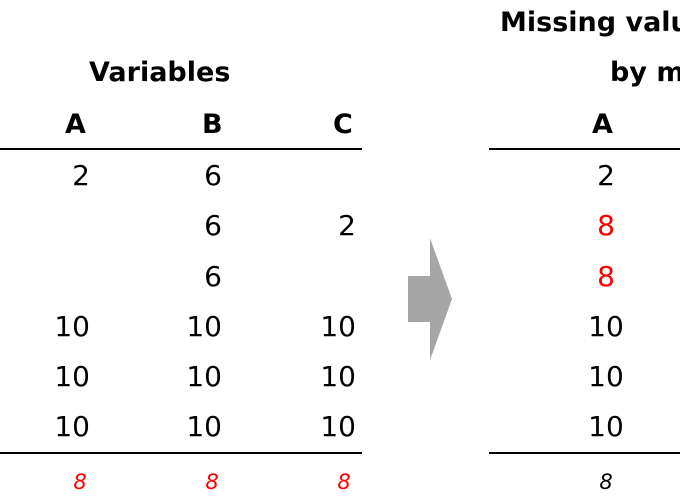 This screenshot has height=500, width=680. I want to click on right-table-title-line1: Missing valu, so click(590, 22).